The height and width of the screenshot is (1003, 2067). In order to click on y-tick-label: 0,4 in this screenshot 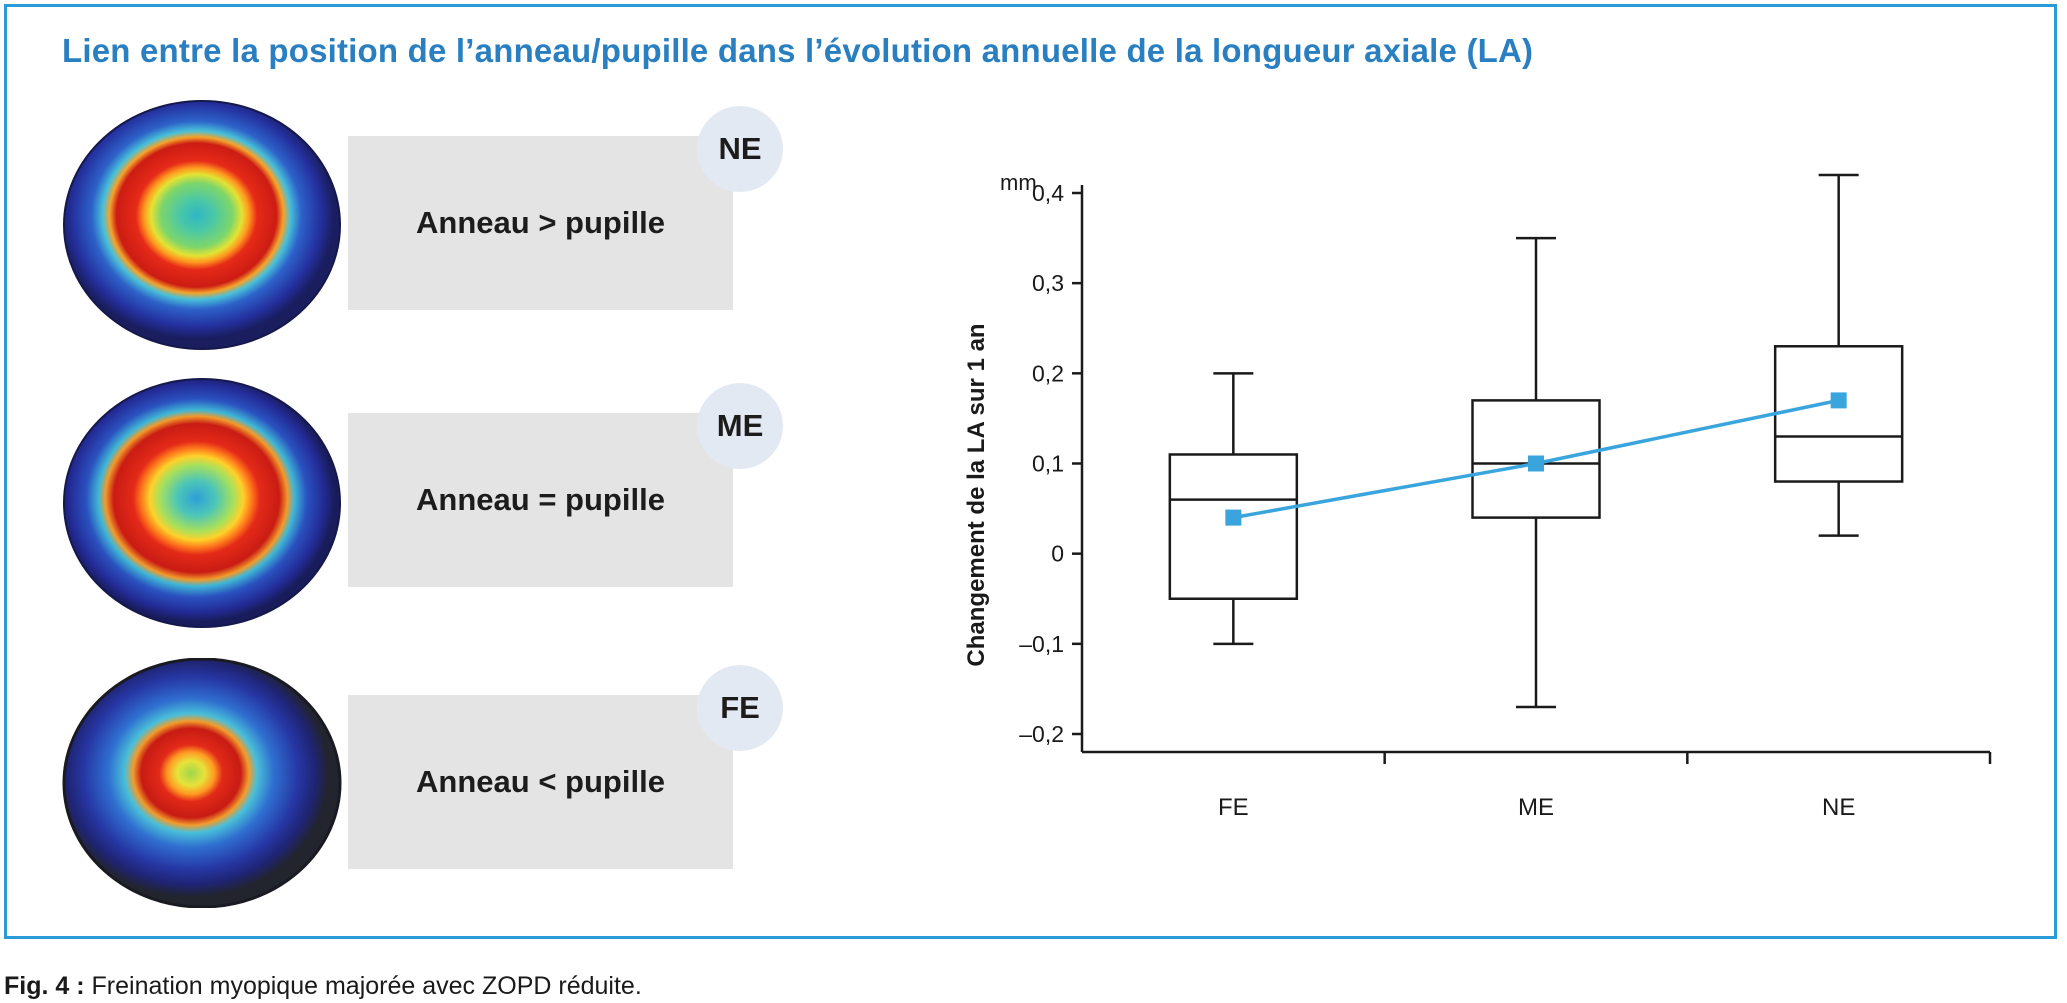, I will do `click(1048, 193)`.